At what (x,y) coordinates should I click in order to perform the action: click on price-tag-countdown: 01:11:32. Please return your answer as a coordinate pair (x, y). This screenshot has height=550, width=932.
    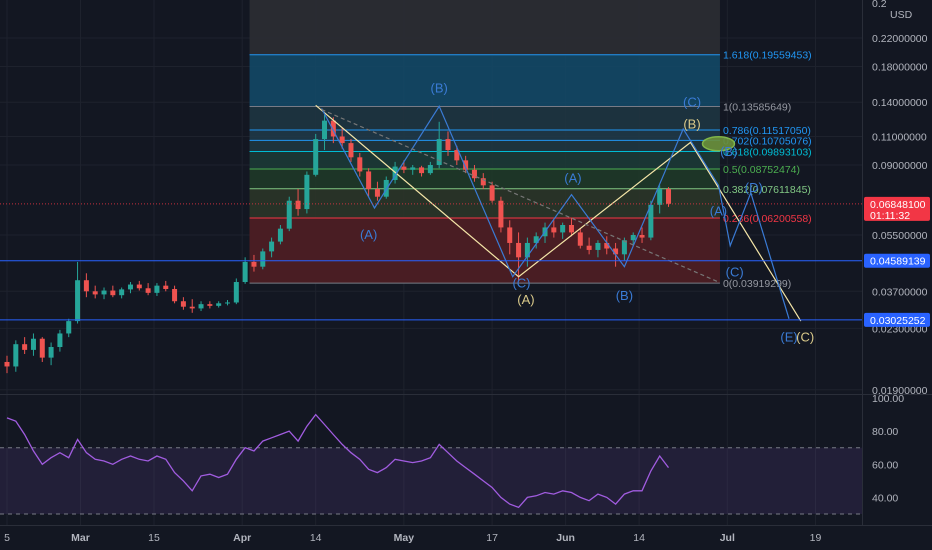
    Looking at the image, I should click on (890, 216).